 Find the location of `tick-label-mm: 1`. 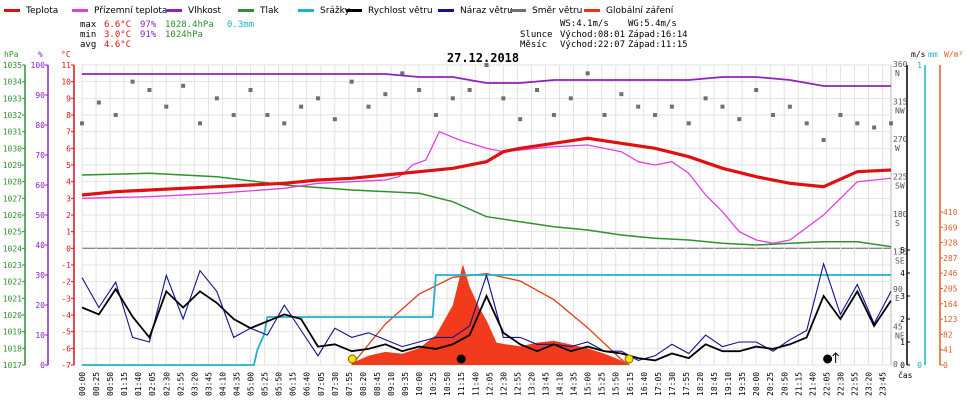

tick-label-mm: 1 is located at coordinates (919, 65).